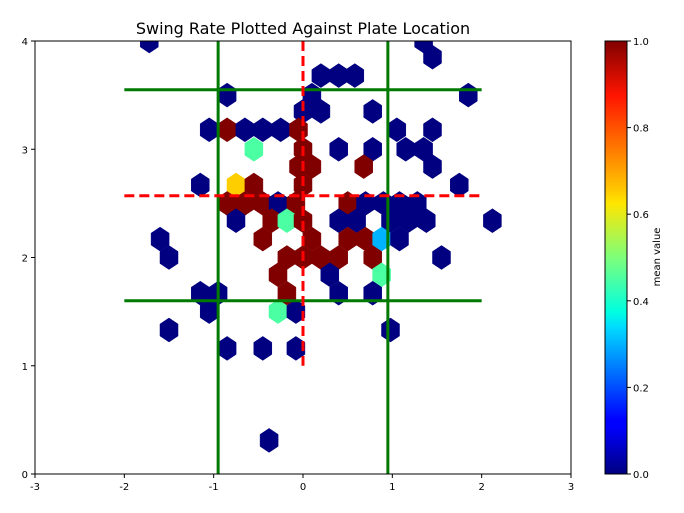  Describe the element at coordinates (214, 487) in the screenshot. I see `x-tick-label: -1` at that location.